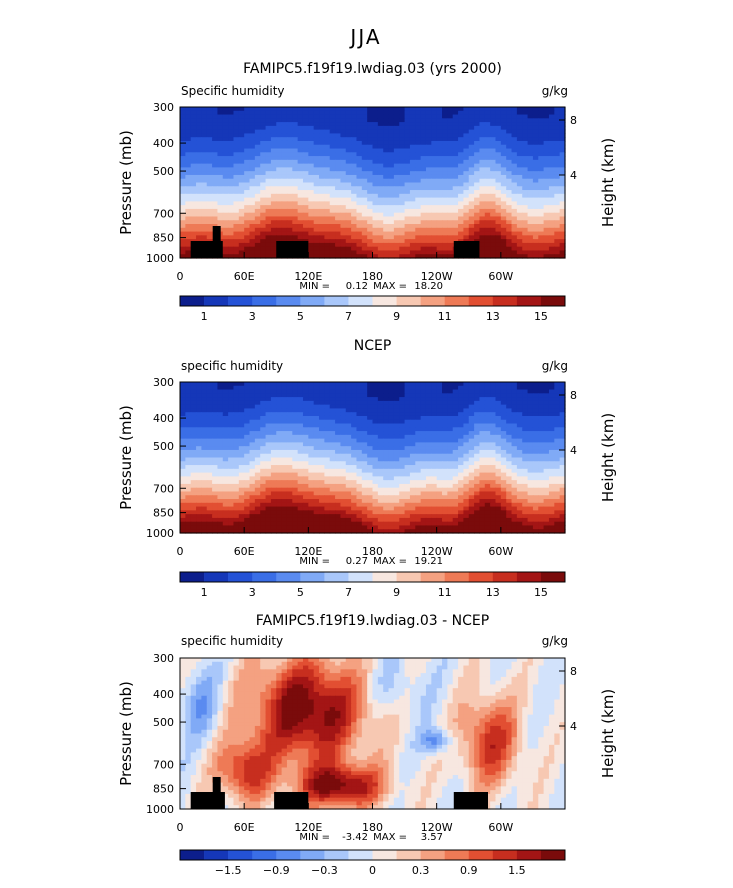  What do you see at coordinates (355, 837) in the screenshot?
I see `min-value: -3.42` at bounding box center [355, 837].